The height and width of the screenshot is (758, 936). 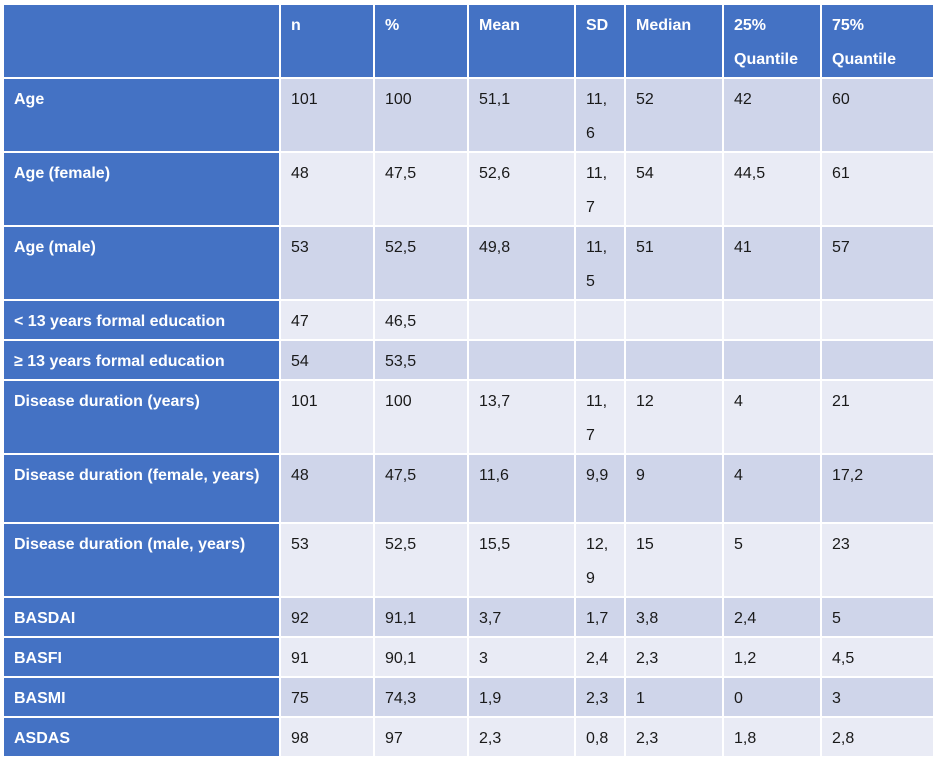 I want to click on table-row: BASDAI 92 91,1 3,7 1,7 3,8 2,4 5, so click(x=468, y=617).